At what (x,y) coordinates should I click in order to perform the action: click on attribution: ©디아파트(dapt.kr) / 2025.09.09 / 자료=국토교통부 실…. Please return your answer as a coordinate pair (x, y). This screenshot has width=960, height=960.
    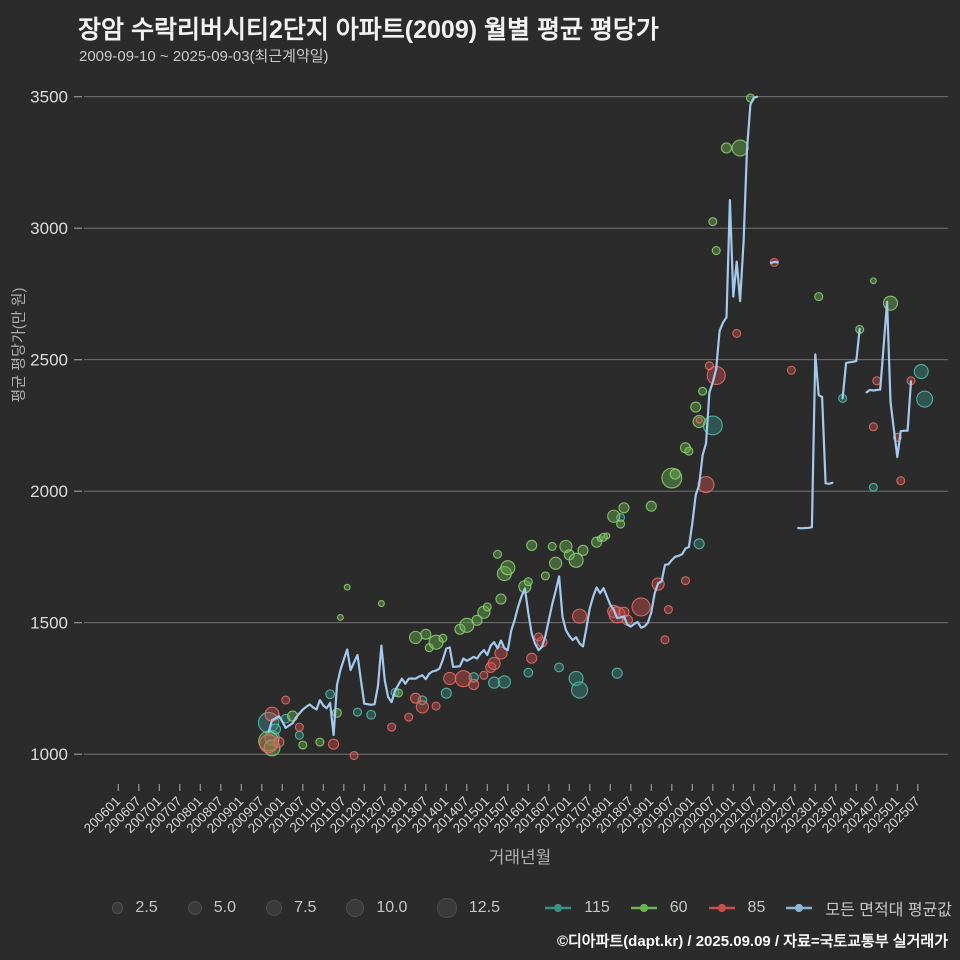
    Looking at the image, I should click on (752, 941).